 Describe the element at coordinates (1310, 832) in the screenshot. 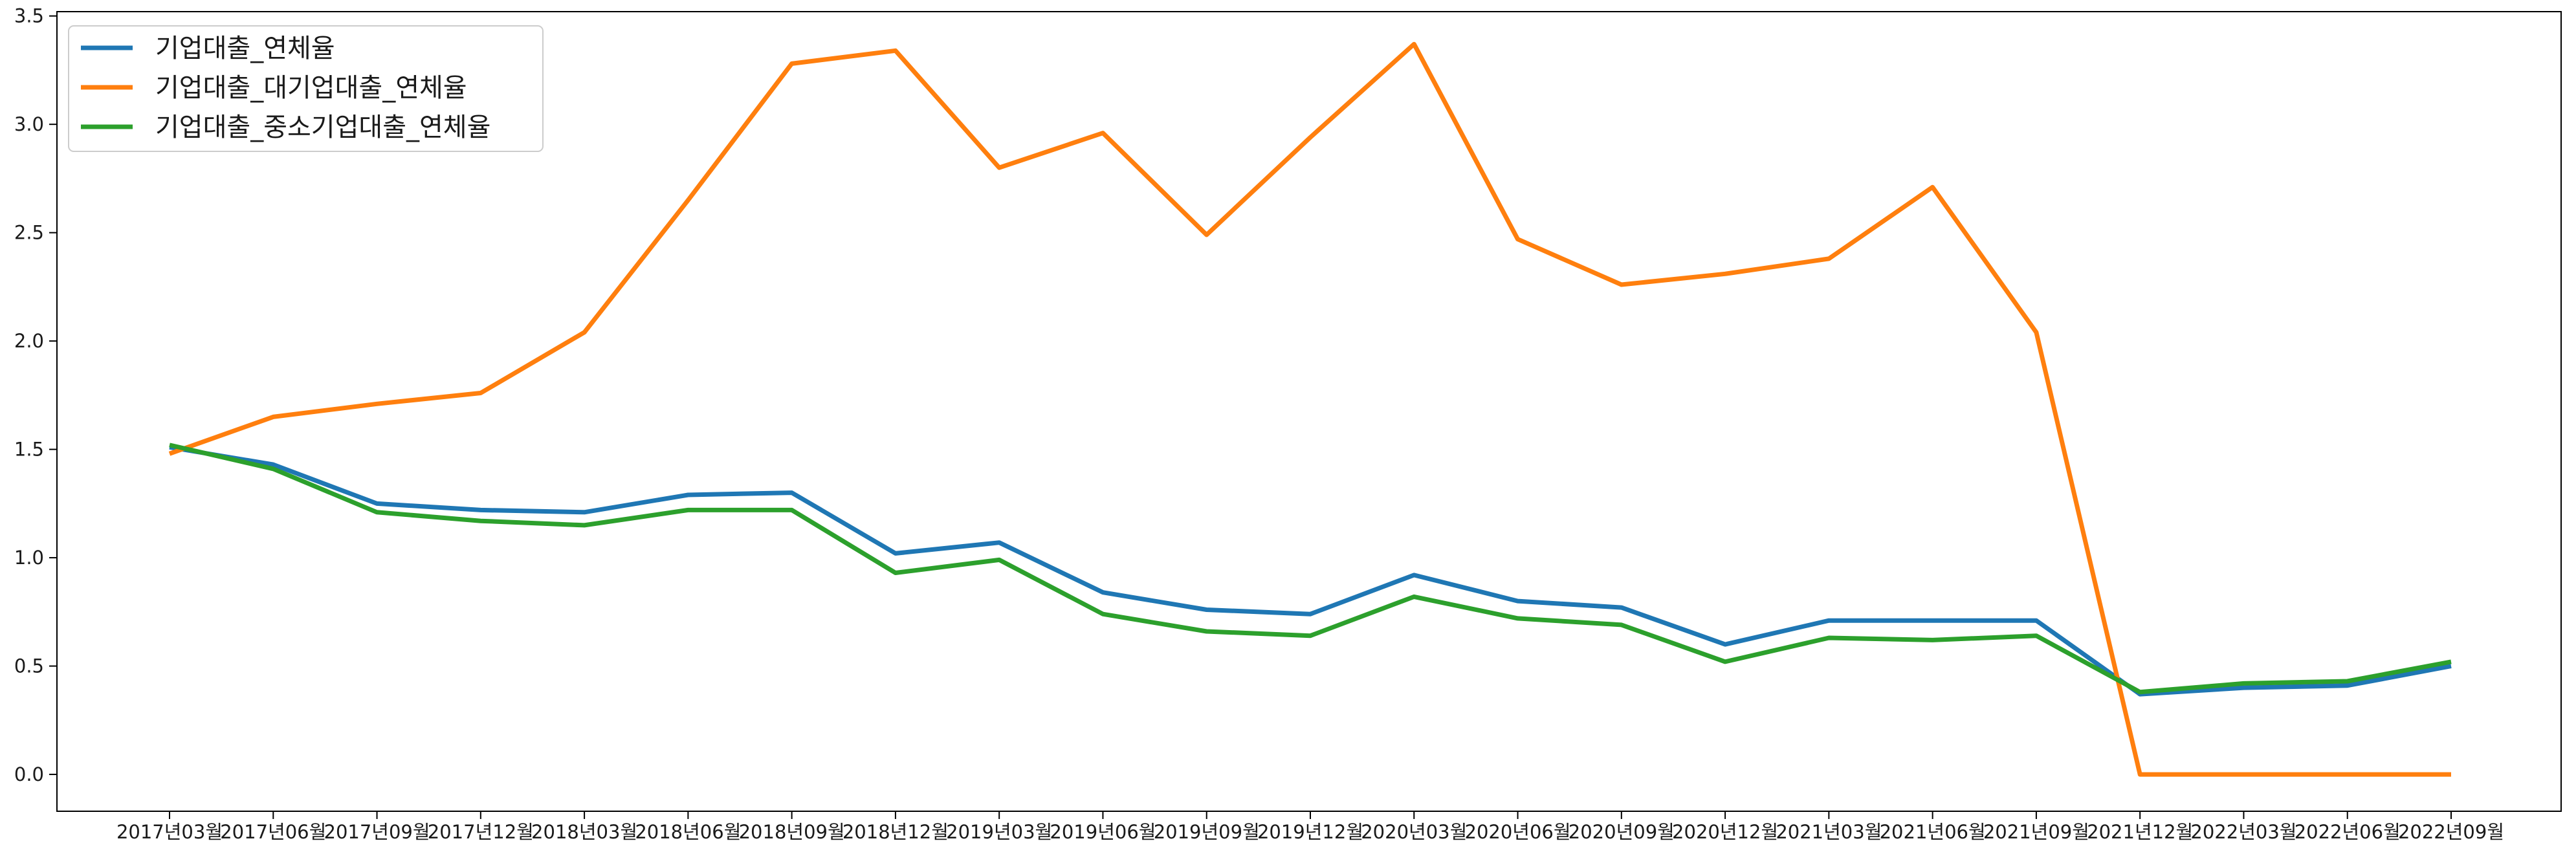

I see `x-tick-label-11: 2019년12월` at that location.